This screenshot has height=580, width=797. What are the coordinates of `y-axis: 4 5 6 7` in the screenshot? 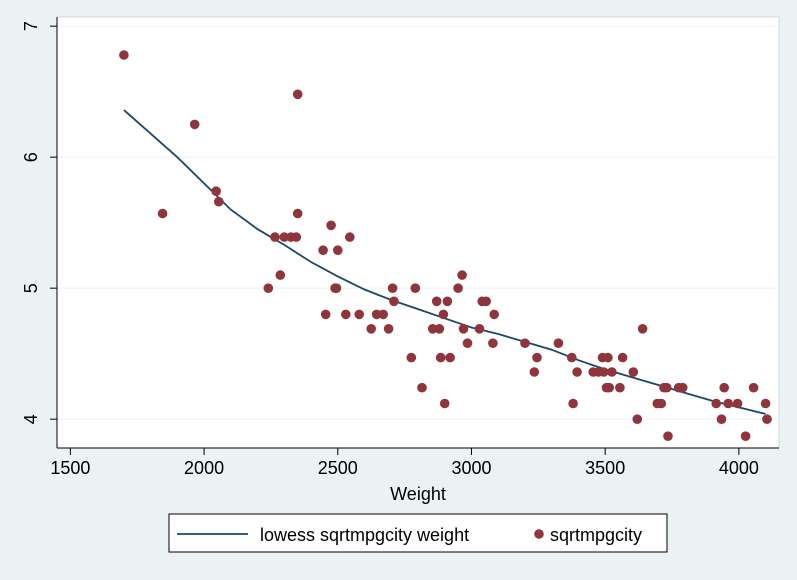 It's located at (39, 222).